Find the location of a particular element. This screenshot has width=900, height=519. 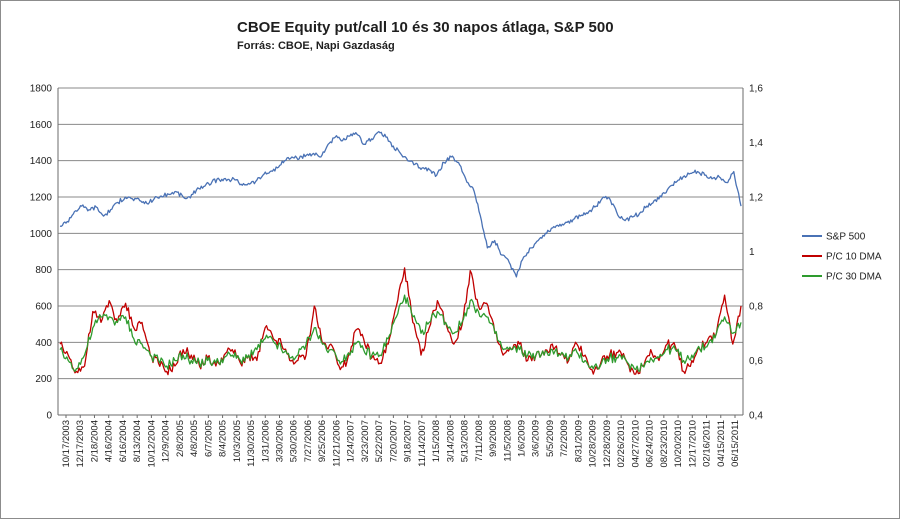

y-left-tick-label: 1400 is located at coordinates (41, 161).